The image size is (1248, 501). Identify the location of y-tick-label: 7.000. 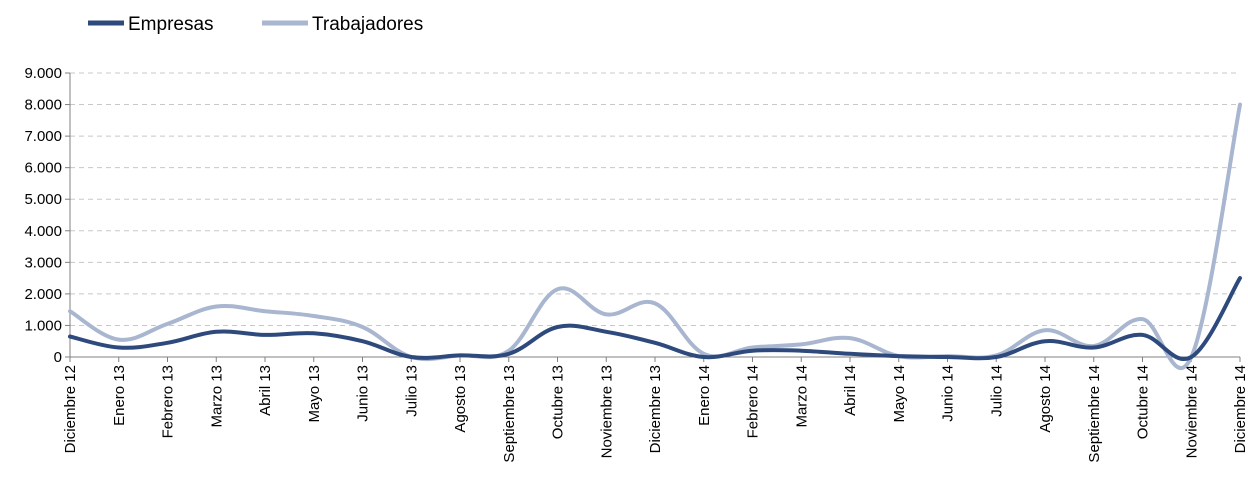
(43, 136).